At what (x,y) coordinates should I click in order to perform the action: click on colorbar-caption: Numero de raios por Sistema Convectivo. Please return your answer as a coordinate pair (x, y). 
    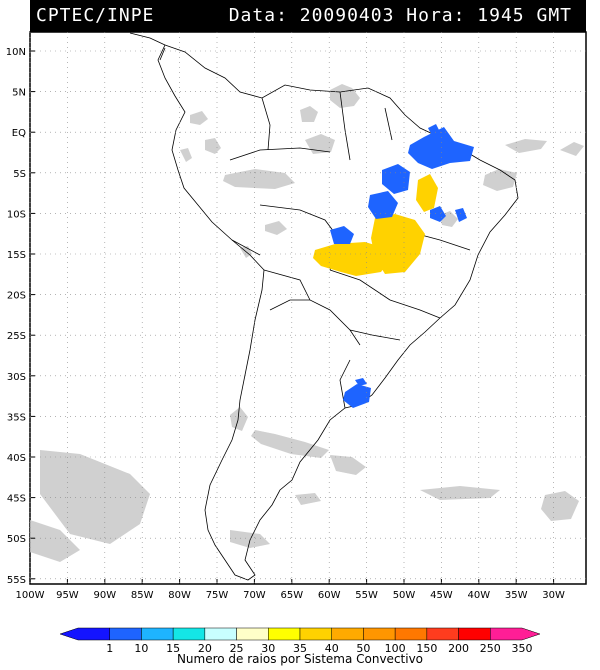
    Looking at the image, I should click on (300, 659).